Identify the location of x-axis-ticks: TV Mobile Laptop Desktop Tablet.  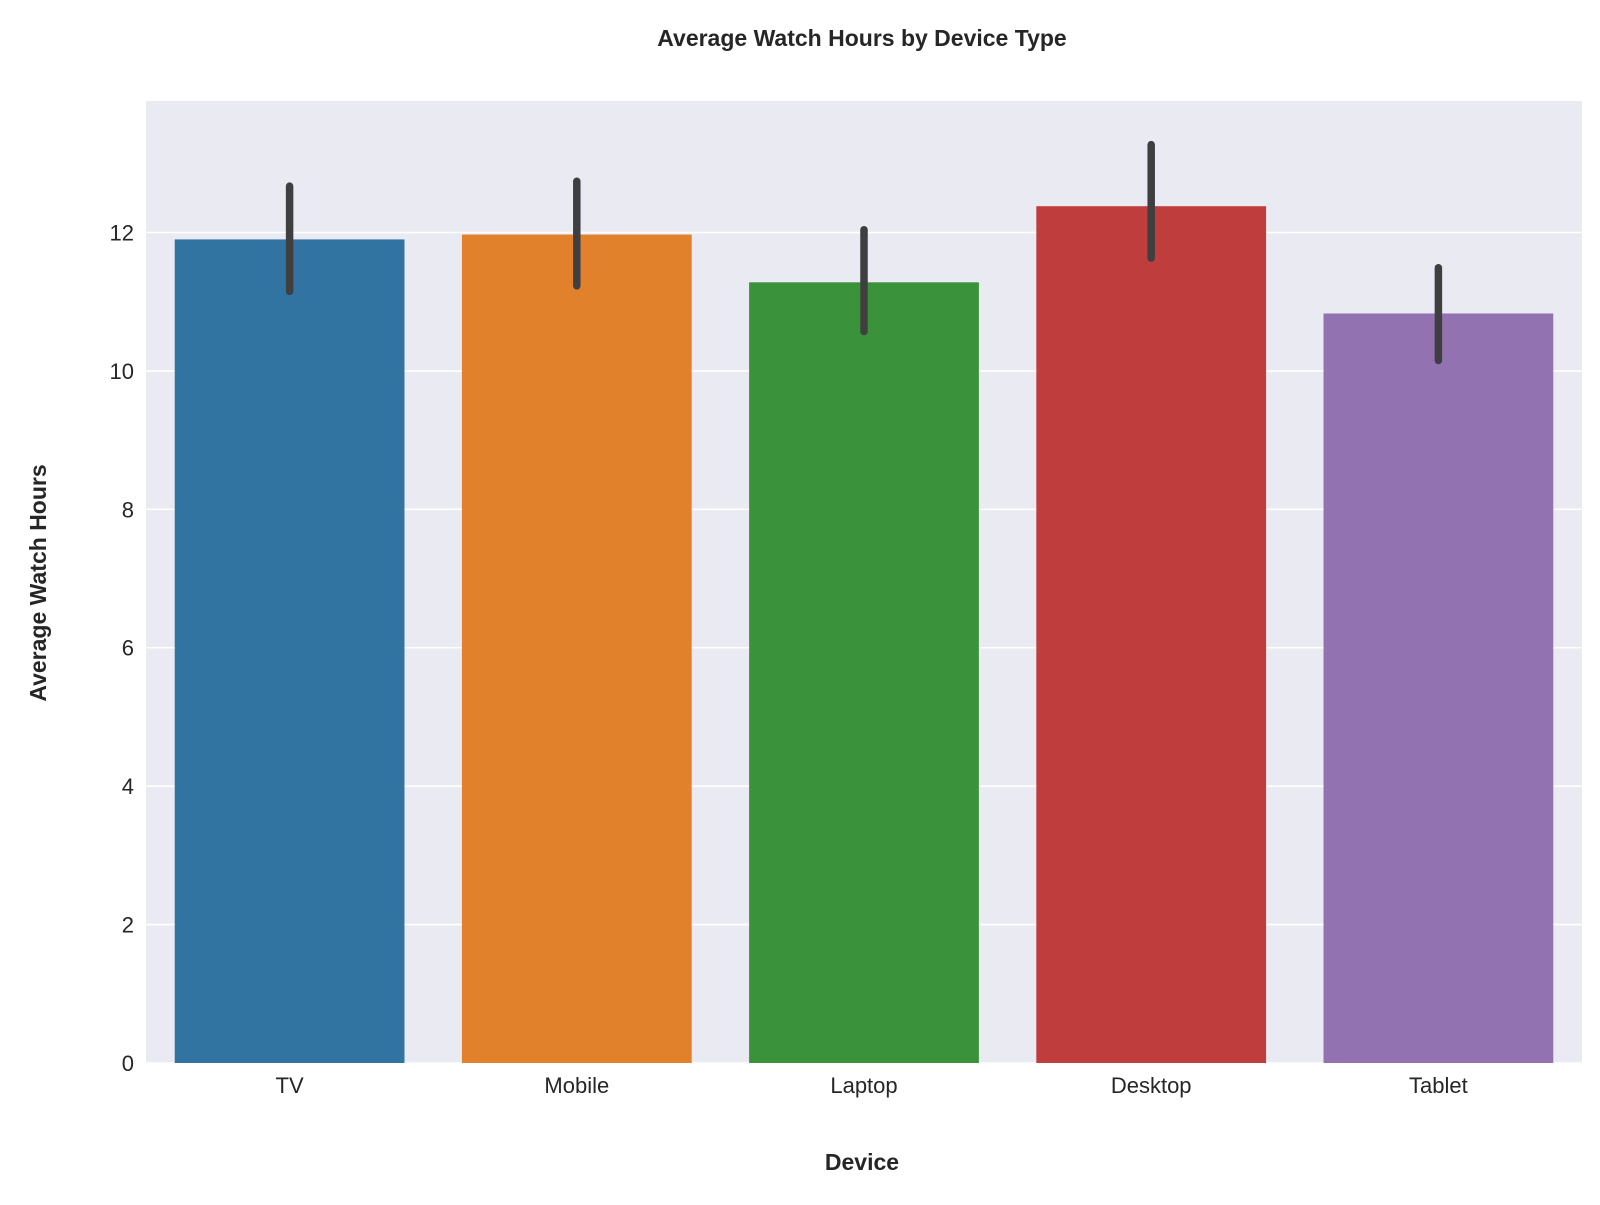
(872, 1085).